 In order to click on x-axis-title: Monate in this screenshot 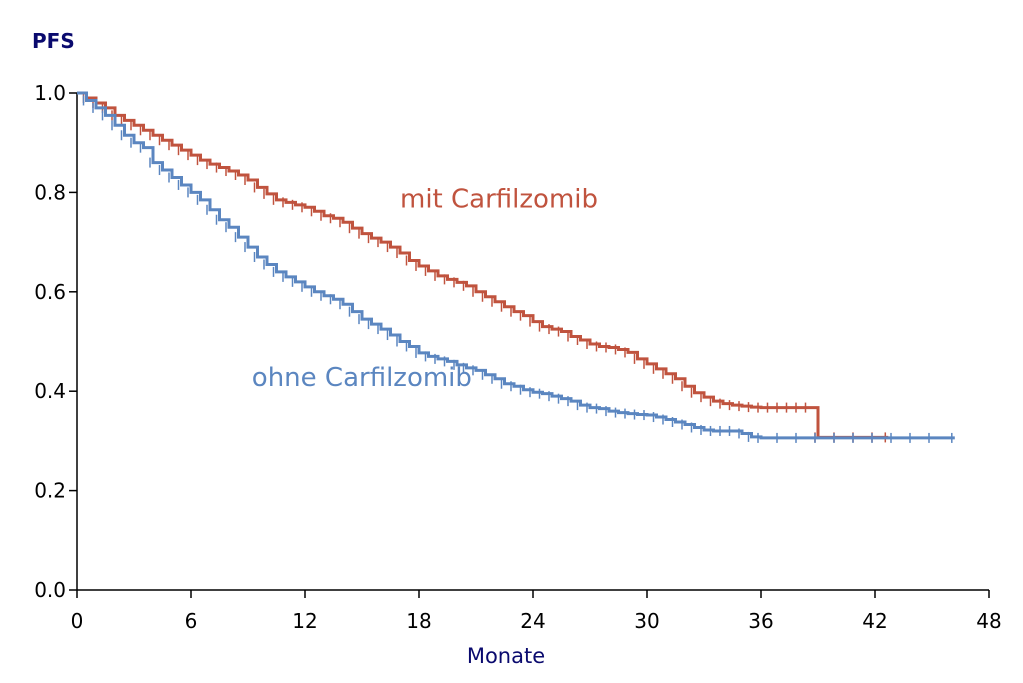, I will do `click(506, 656)`.